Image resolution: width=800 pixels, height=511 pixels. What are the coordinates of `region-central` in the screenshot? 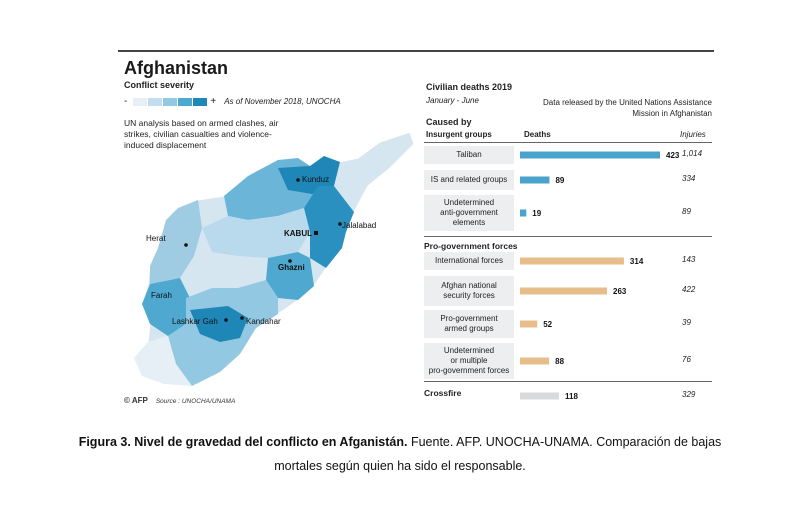 It's located at (256, 233).